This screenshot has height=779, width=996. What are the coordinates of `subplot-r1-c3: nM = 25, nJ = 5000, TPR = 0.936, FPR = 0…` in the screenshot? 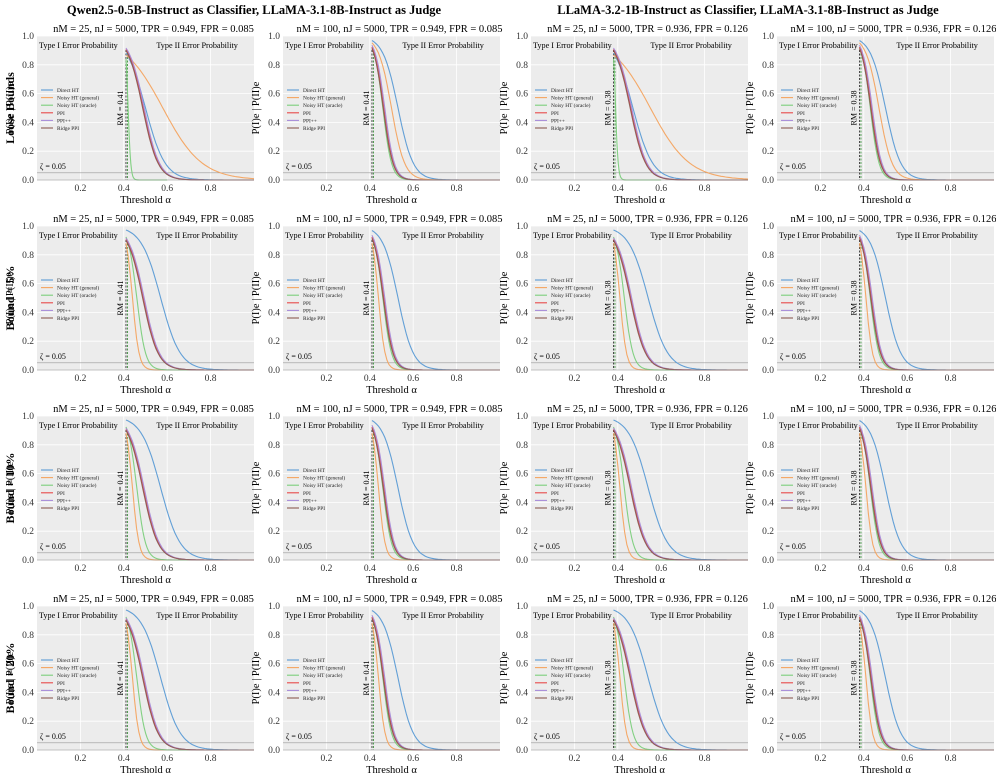 It's located at (624, 115).